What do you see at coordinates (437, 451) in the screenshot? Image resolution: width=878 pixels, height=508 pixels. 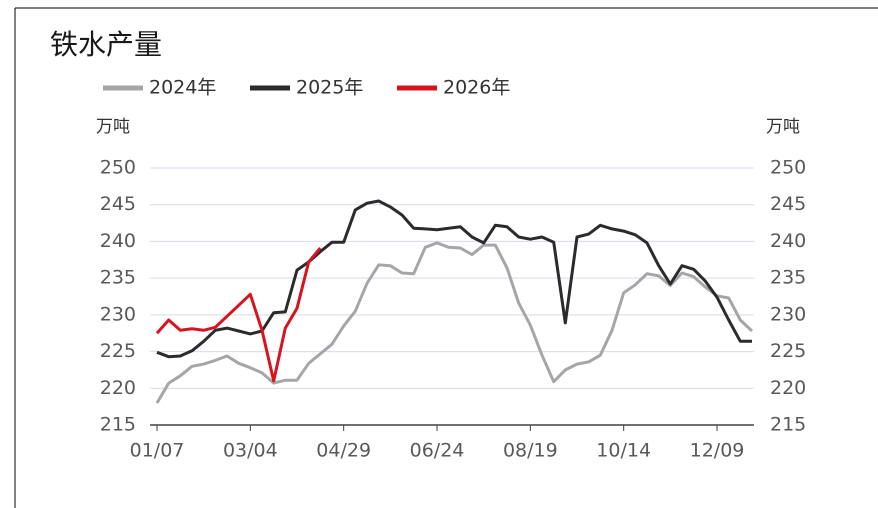 I see `x-tick-label: 06/24` at bounding box center [437, 451].